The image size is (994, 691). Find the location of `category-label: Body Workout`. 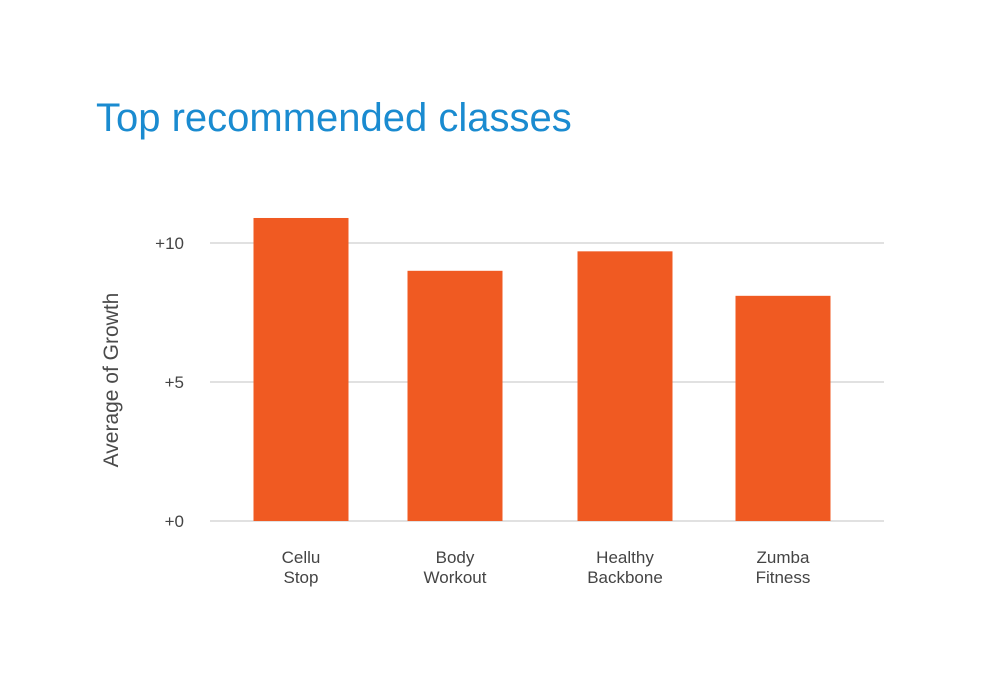

category-label: Body Workout is located at coordinates (455, 567).